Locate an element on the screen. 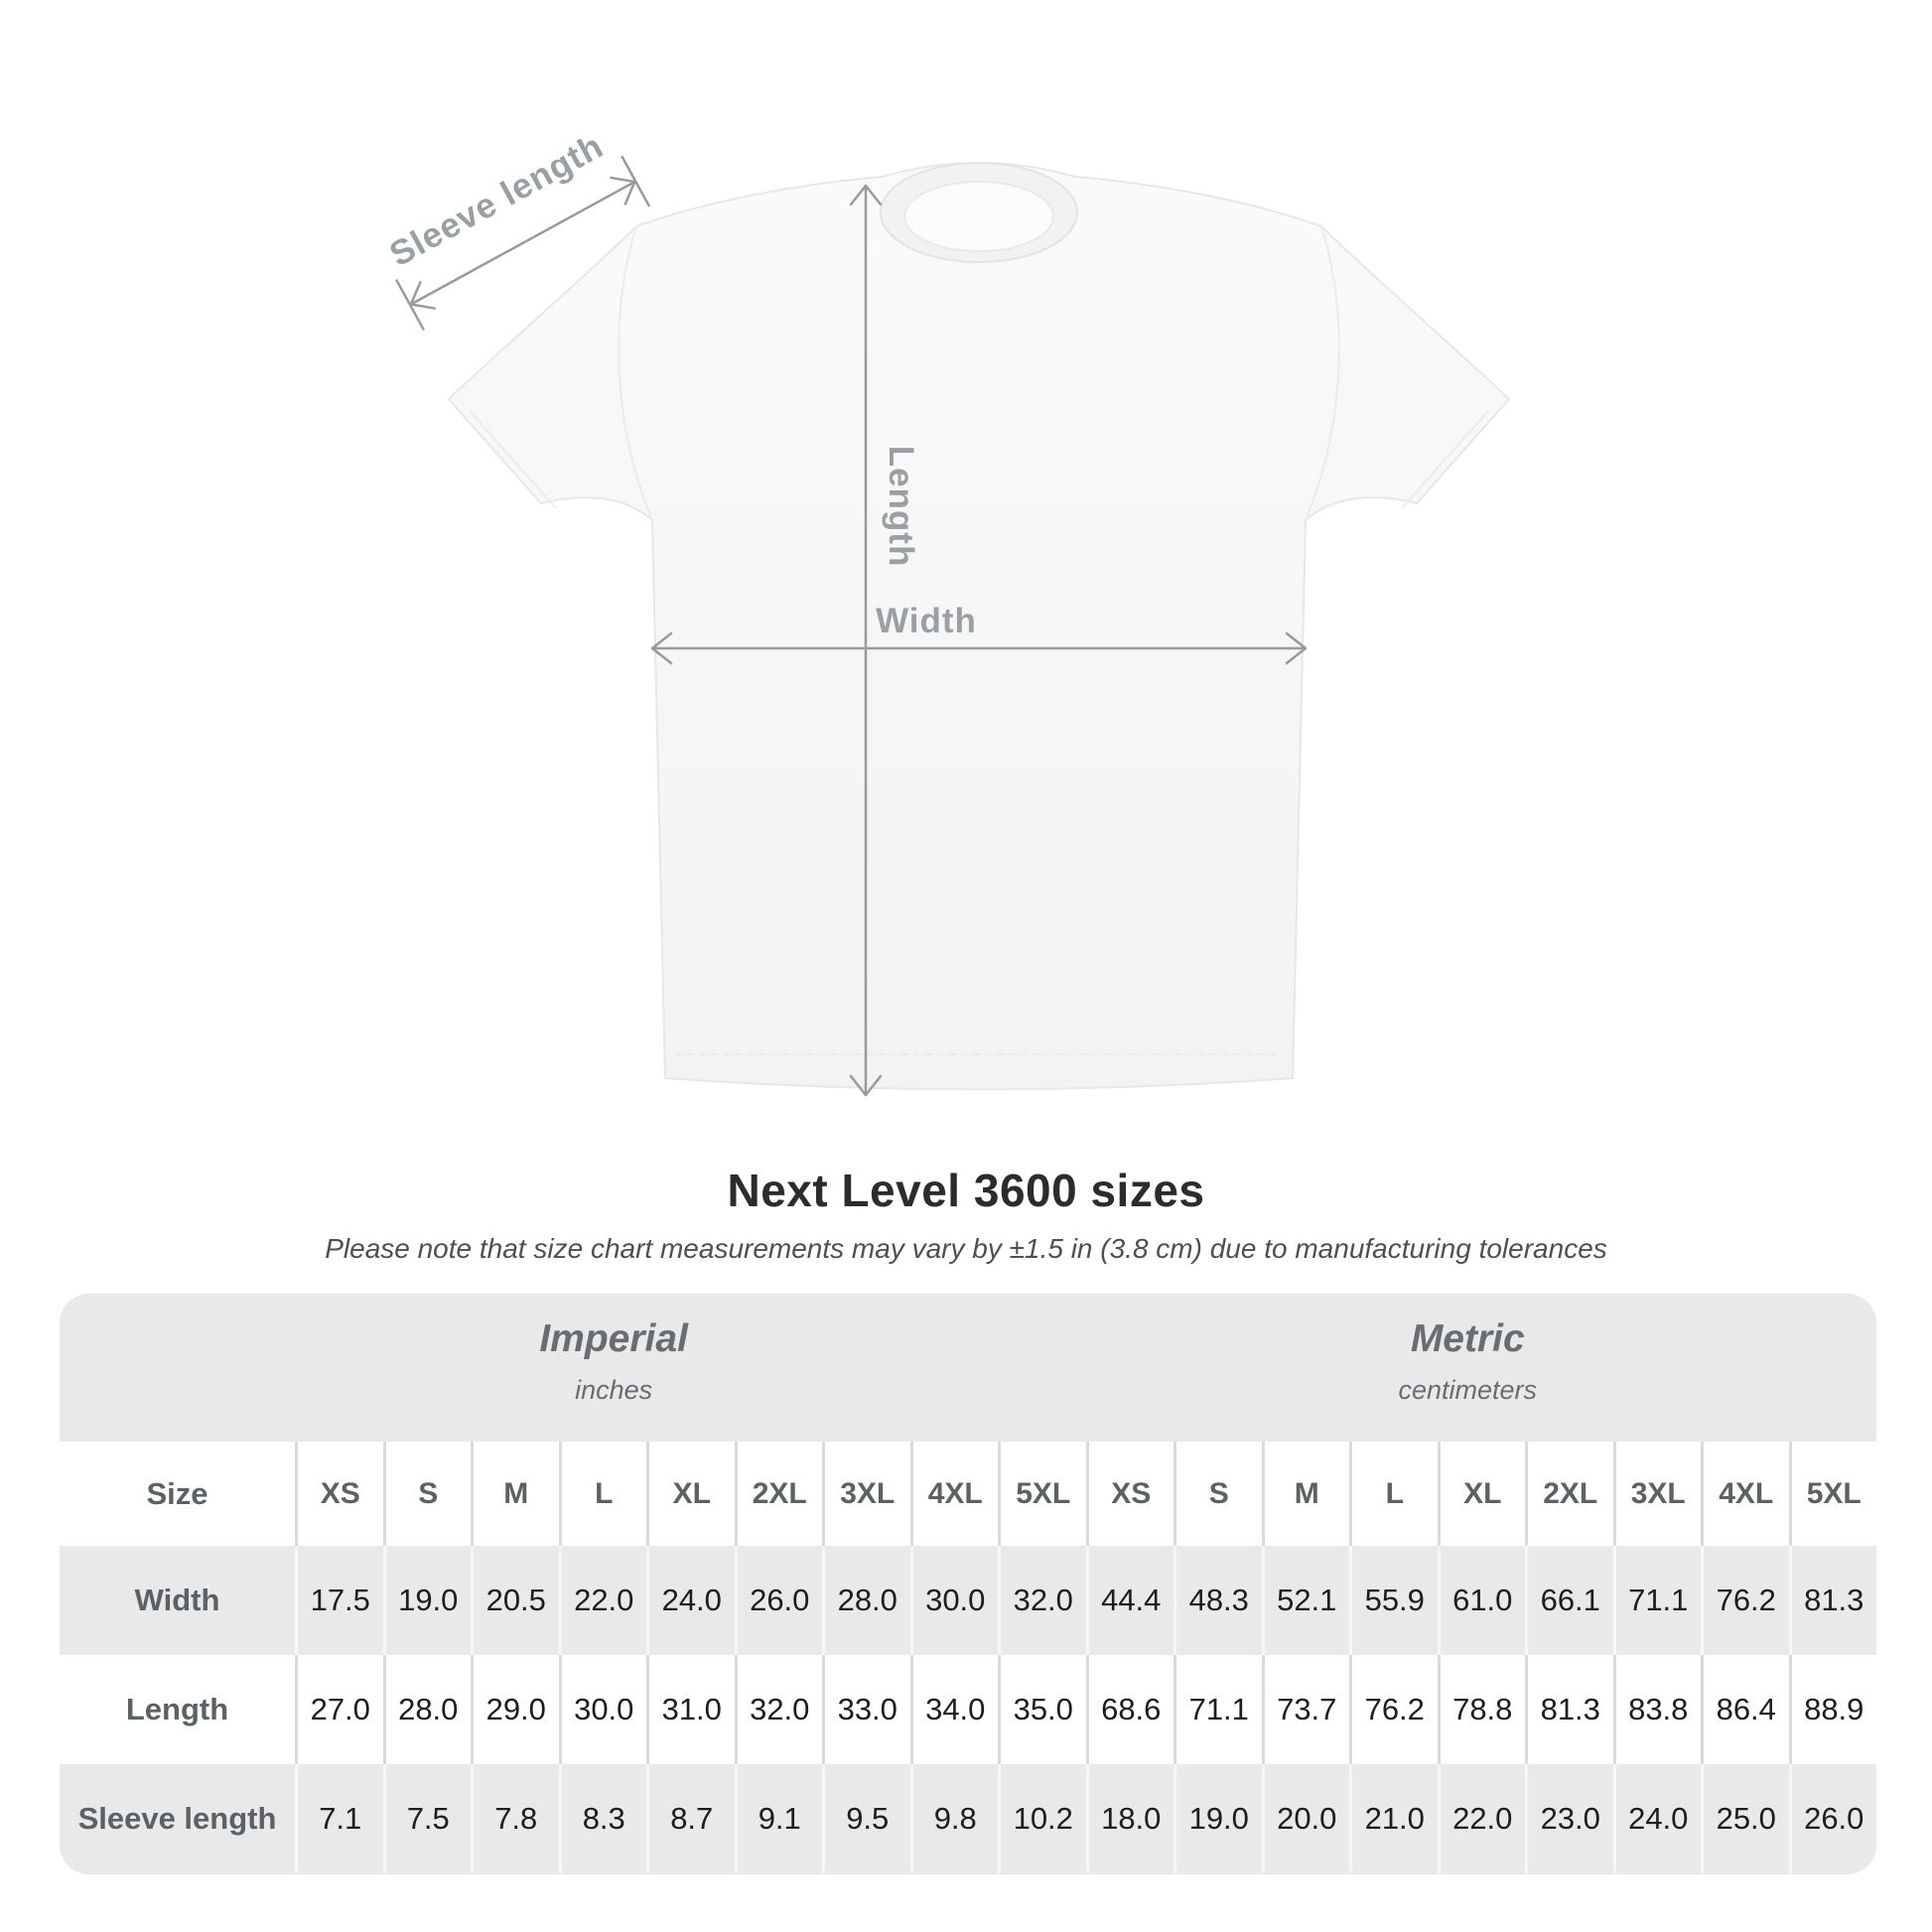 This screenshot has width=1932, height=1932. measurement-cell: 20.5 is located at coordinates (515, 1600).